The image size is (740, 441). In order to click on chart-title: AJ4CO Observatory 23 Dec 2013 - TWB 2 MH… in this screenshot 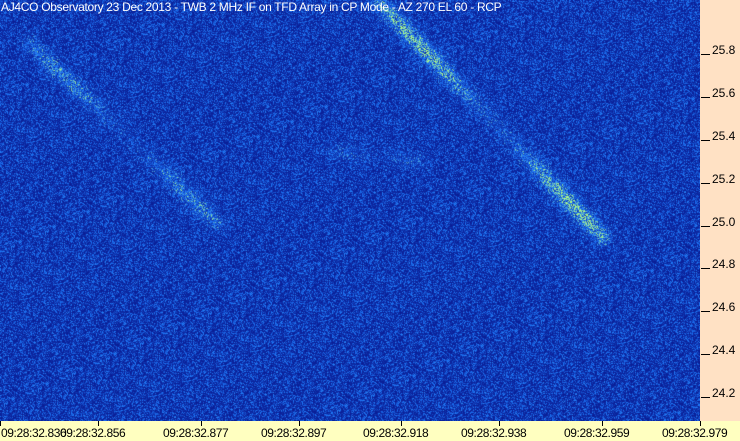, I will do `click(251, 7)`.